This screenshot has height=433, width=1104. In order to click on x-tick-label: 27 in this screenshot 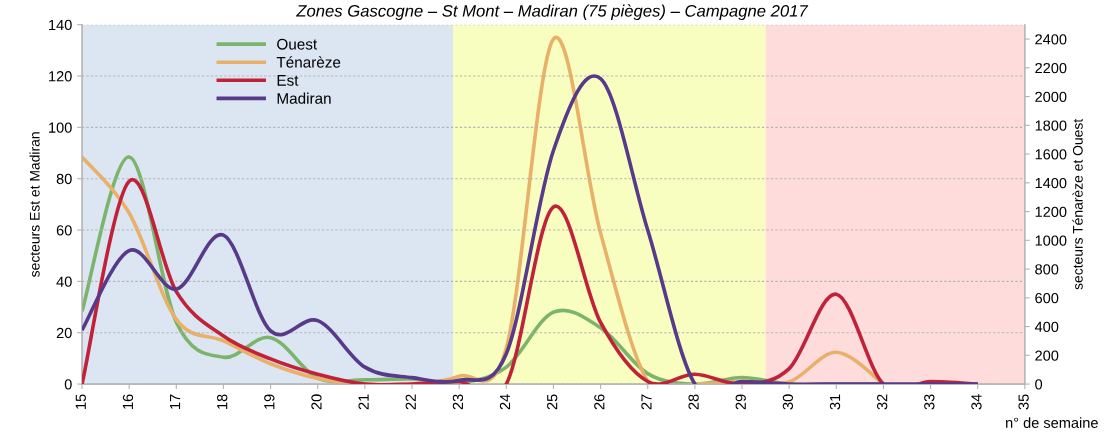, I will do `click(646, 402)`.